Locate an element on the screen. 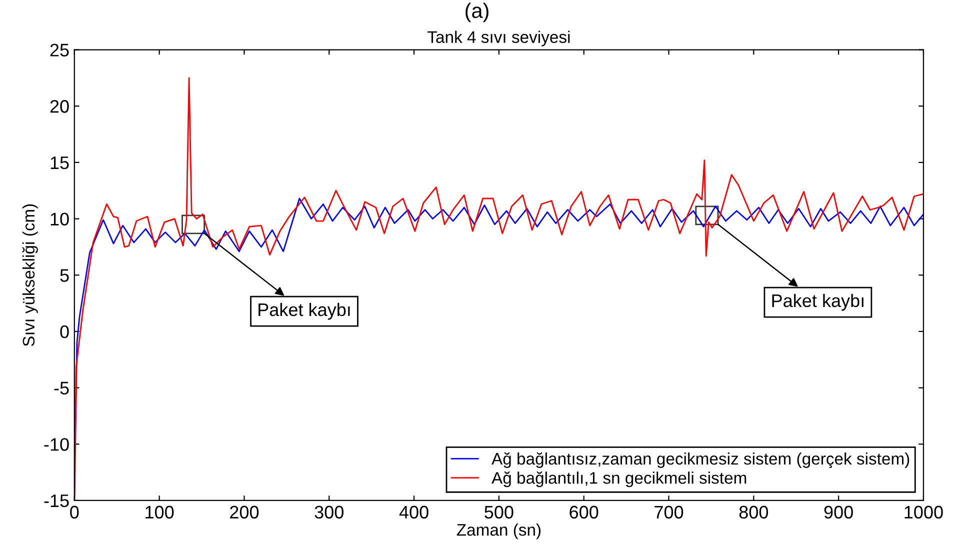 This screenshot has width=954, height=553. y-tick-label: 20 is located at coordinates (59, 106).